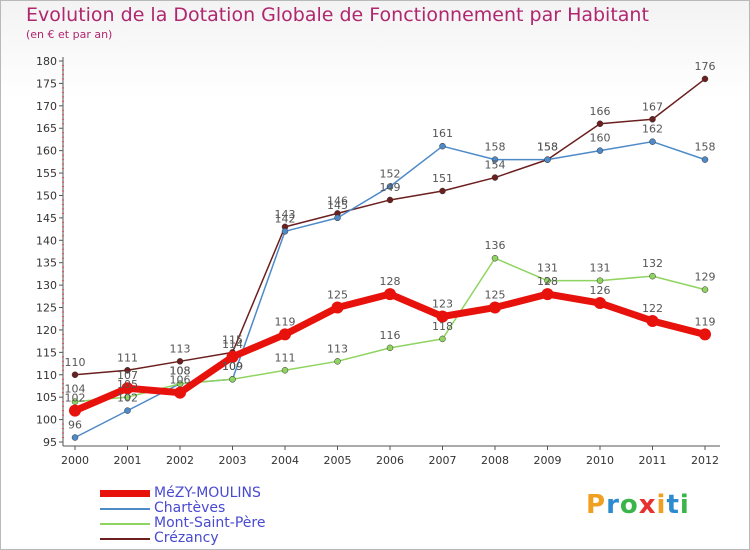 The width and height of the screenshot is (750, 550). I want to click on legend-item: MéZY-MOULINS, so click(230, 493).